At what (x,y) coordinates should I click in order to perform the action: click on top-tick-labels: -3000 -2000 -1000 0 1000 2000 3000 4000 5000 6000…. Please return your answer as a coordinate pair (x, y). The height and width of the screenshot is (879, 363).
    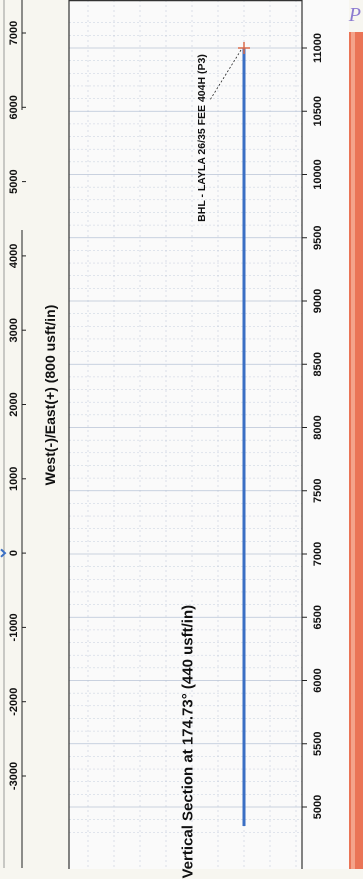
    Looking at the image, I should click on (14, 405).